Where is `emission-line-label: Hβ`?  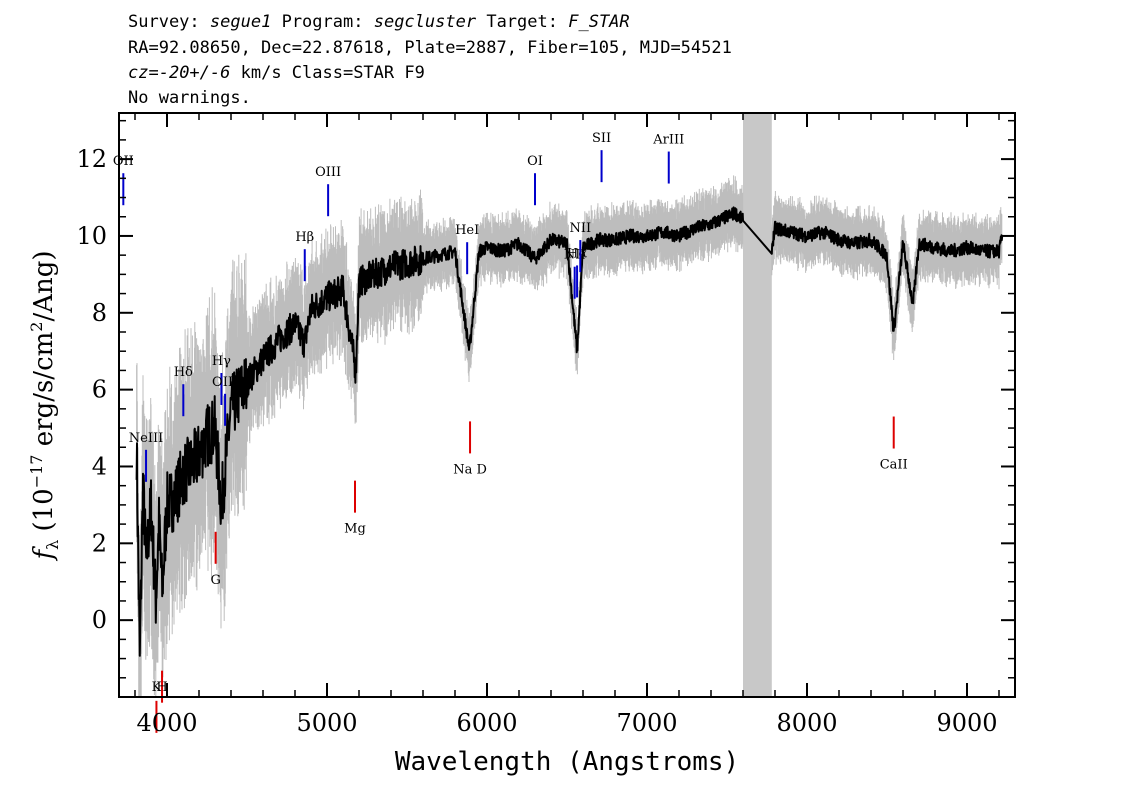 emission-line-label: Hβ is located at coordinates (304, 237).